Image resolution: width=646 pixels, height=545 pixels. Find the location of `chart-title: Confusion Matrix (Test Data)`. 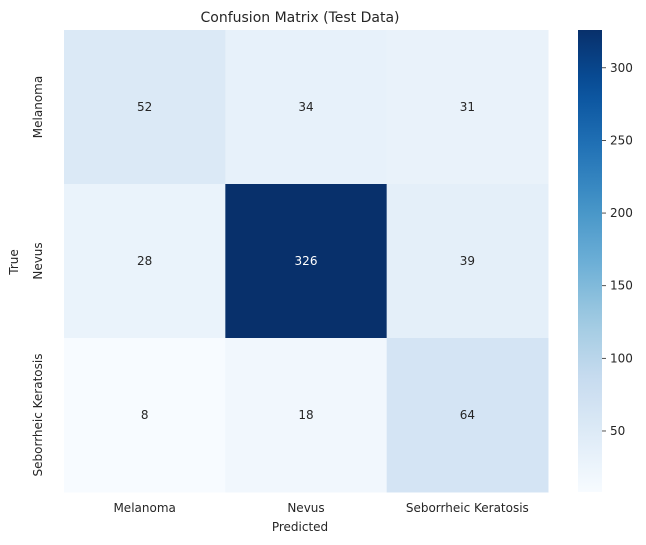

chart-title: Confusion Matrix (Test Data) is located at coordinates (300, 18).